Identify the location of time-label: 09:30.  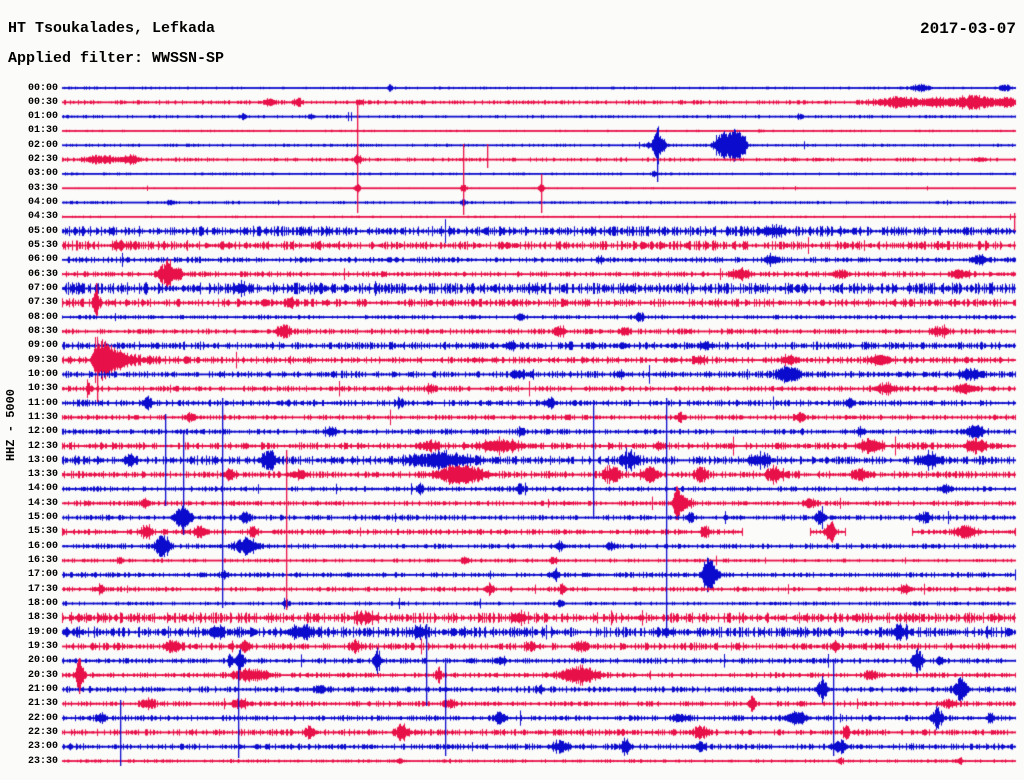
(42, 360).